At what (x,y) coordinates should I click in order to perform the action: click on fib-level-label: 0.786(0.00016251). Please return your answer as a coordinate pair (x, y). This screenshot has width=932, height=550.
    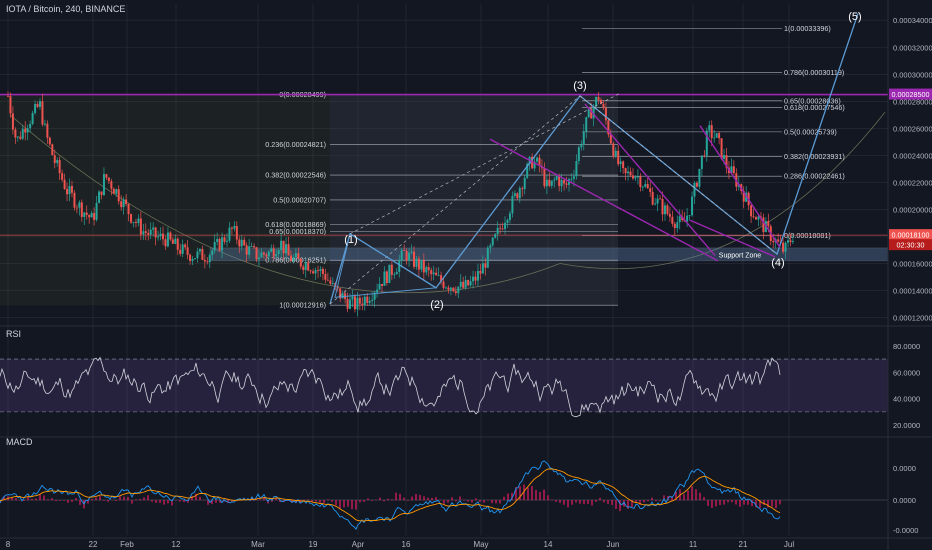
    Looking at the image, I should click on (295, 260).